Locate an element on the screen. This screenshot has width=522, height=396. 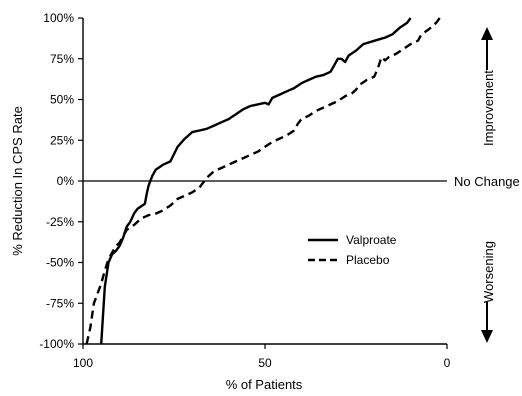
worsening-annotation: Worsening is located at coordinates (488, 292).